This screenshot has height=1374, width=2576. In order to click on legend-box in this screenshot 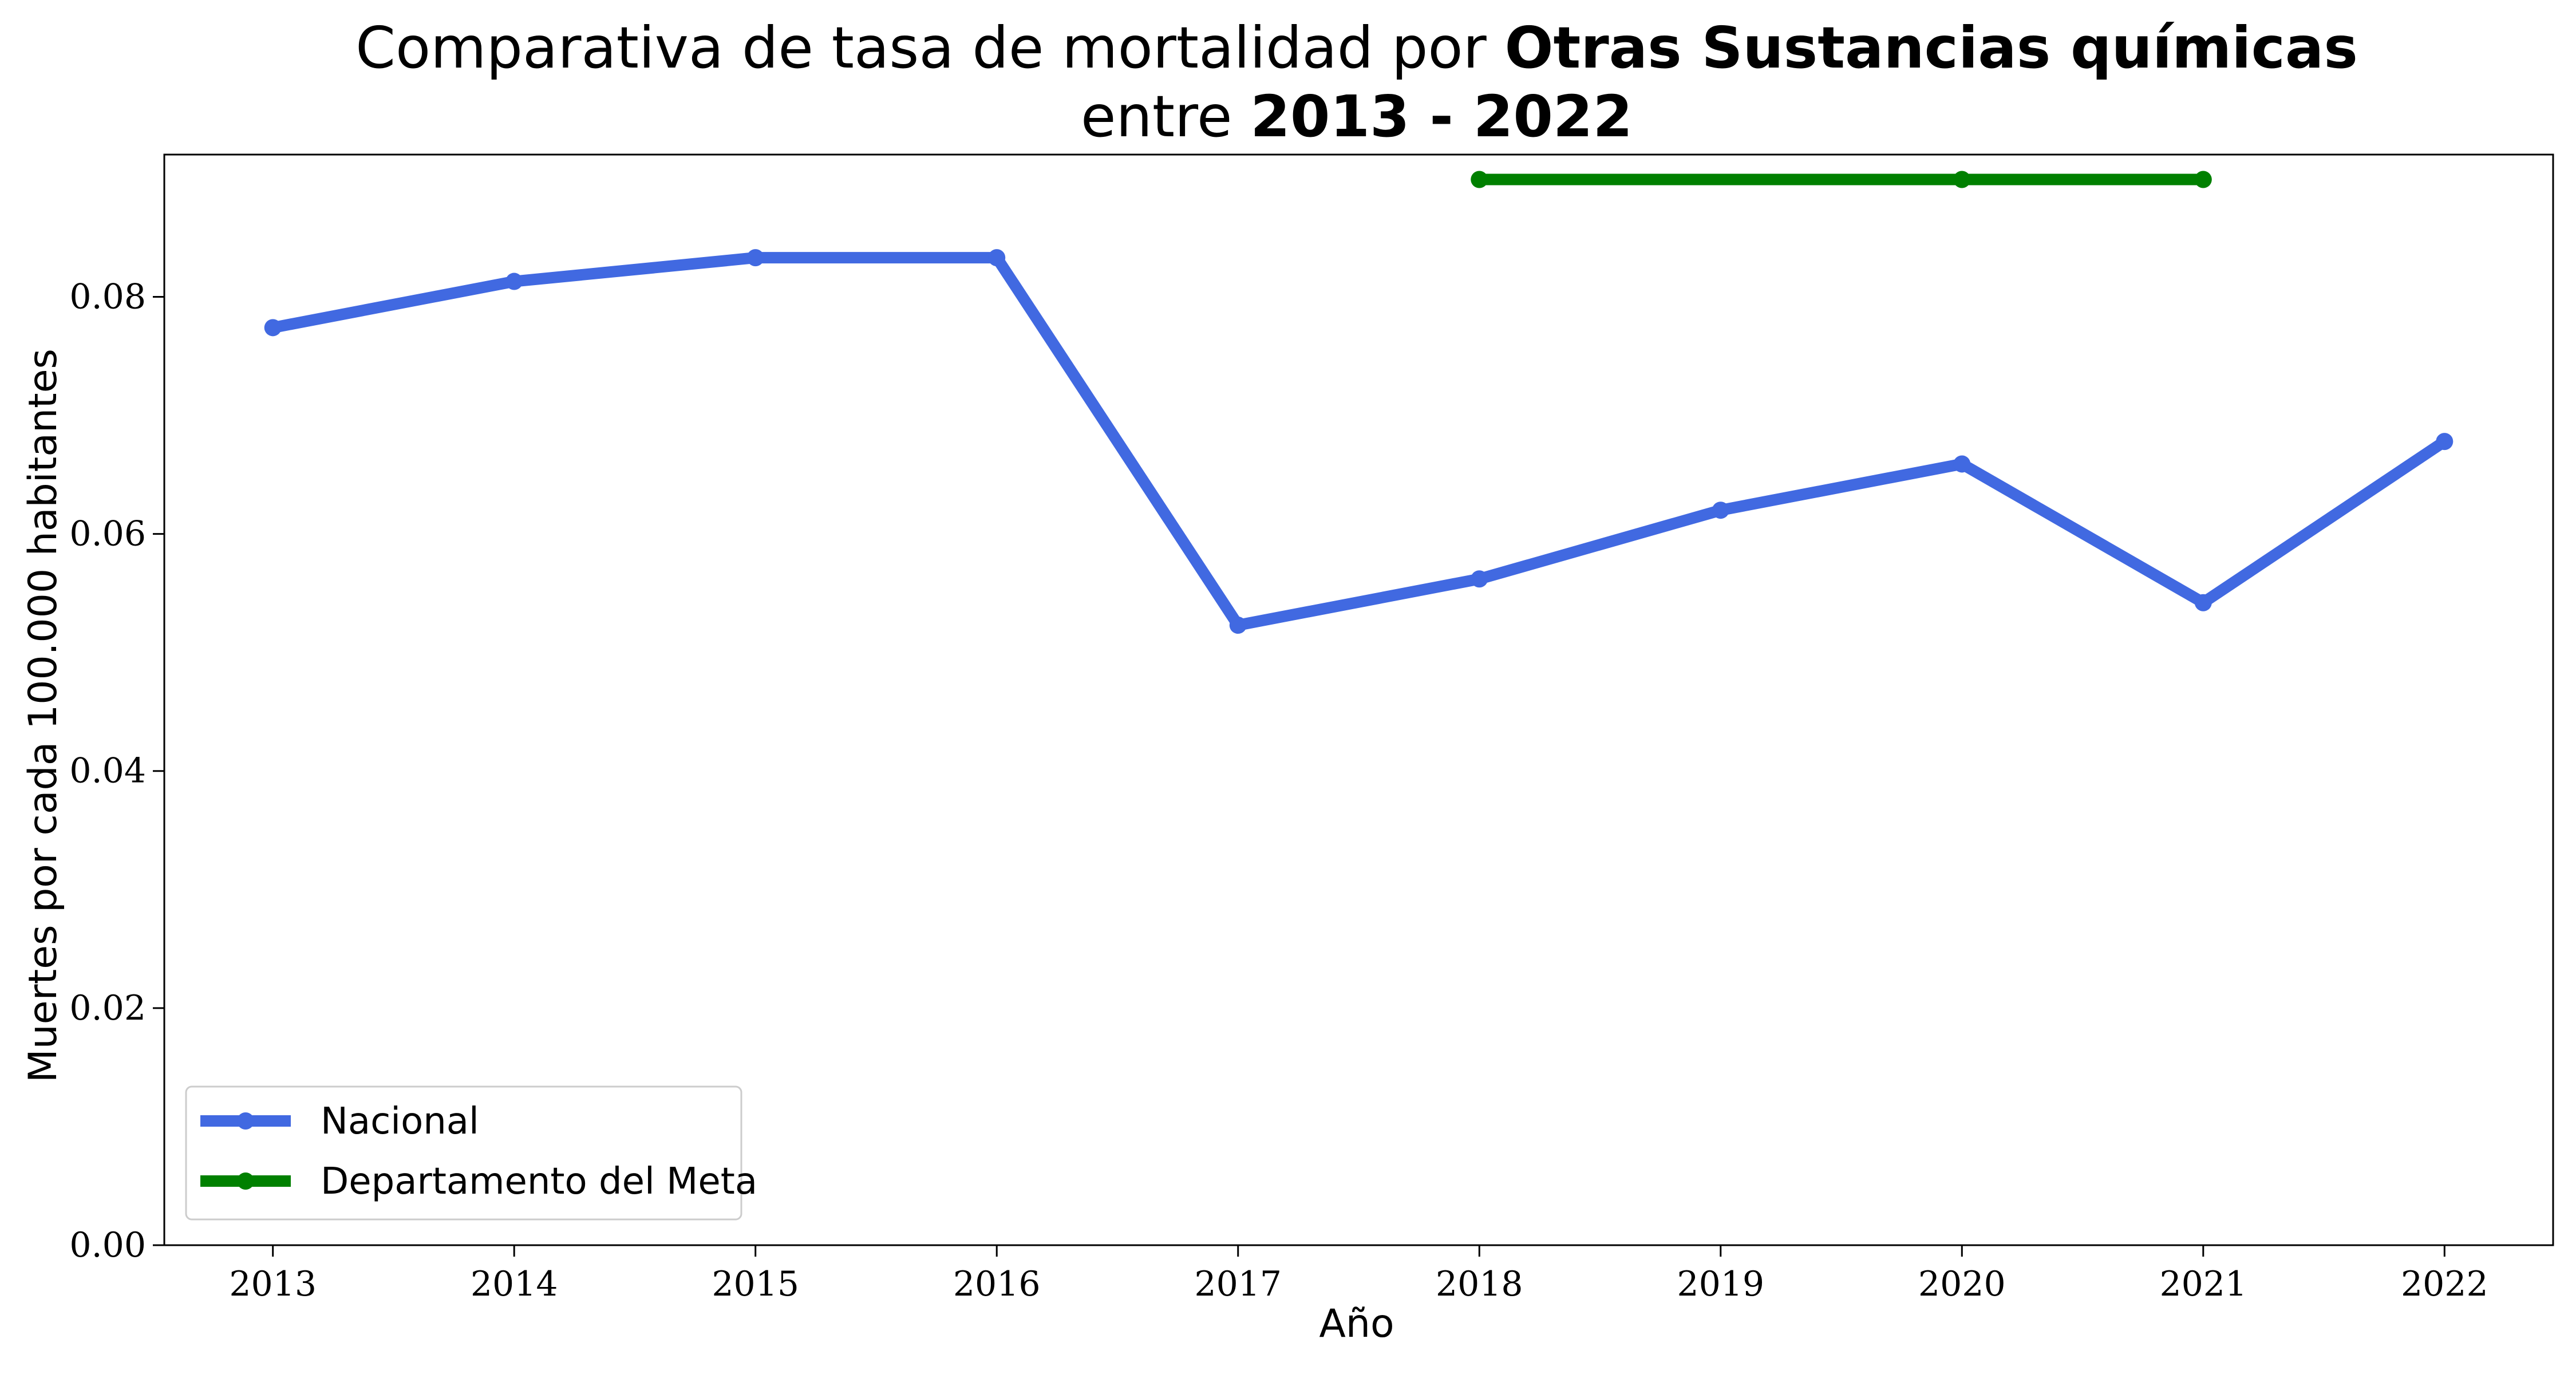, I will do `click(463, 1153)`.